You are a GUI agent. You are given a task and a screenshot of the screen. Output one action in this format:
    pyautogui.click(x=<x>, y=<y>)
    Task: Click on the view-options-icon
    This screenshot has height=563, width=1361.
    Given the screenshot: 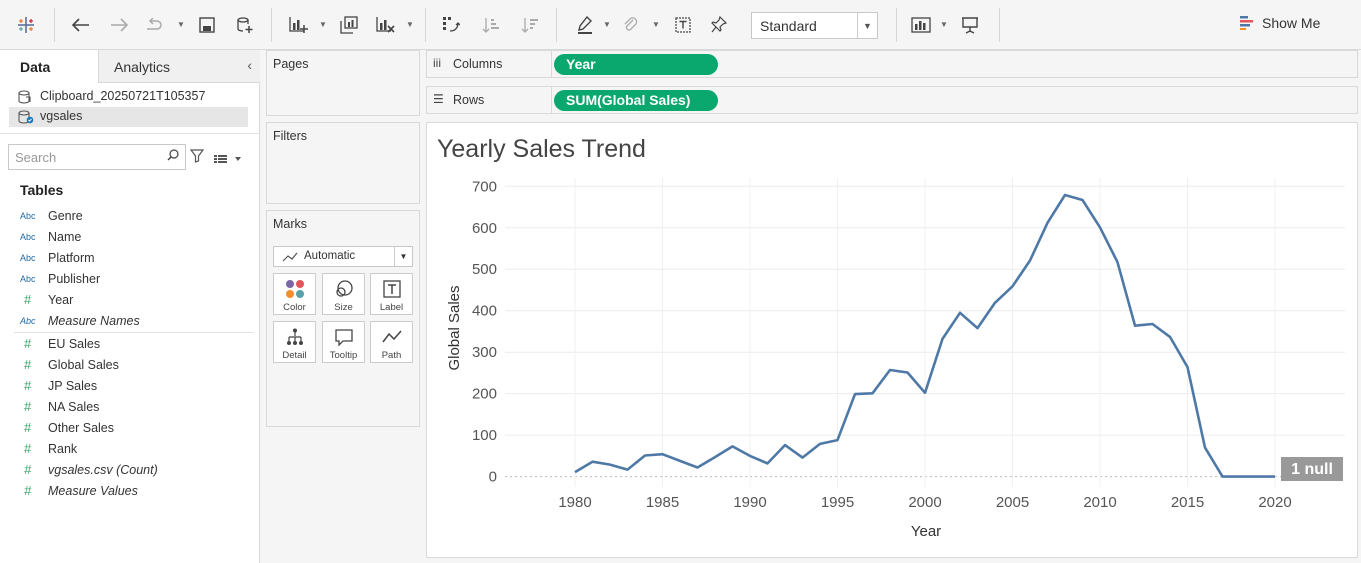 What is the action you would take?
    pyautogui.click(x=228, y=160)
    